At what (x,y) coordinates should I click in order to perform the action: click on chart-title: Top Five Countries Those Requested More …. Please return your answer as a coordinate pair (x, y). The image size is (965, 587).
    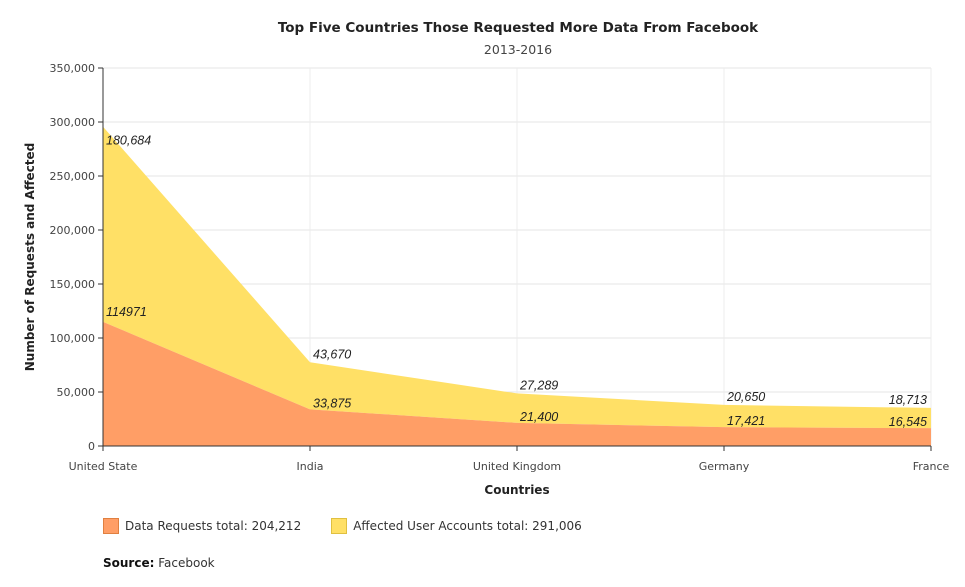
    Looking at the image, I should click on (518, 28).